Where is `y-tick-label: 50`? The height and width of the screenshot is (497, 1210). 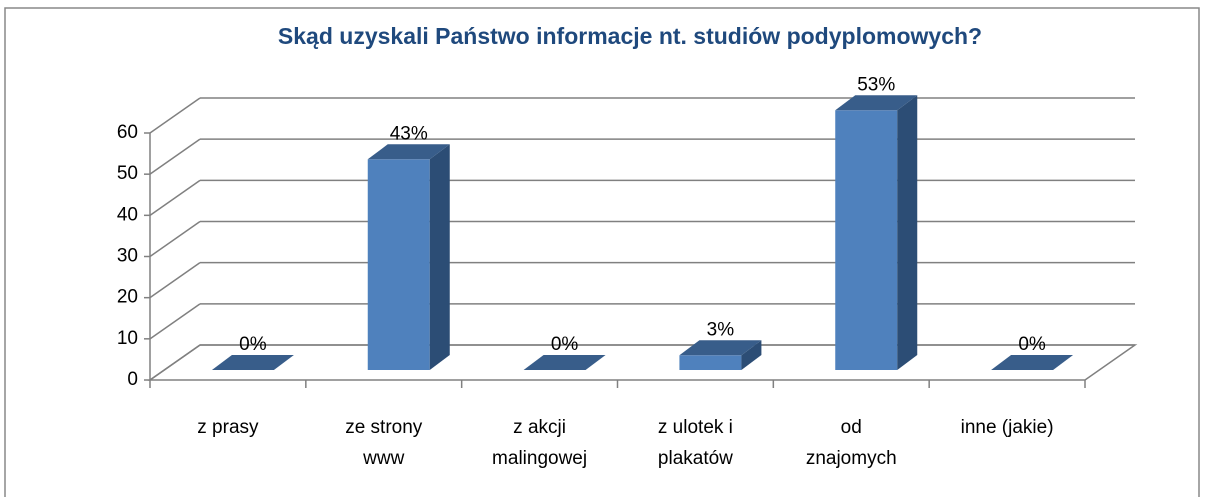
y-tick-label: 50 is located at coordinates (127, 173).